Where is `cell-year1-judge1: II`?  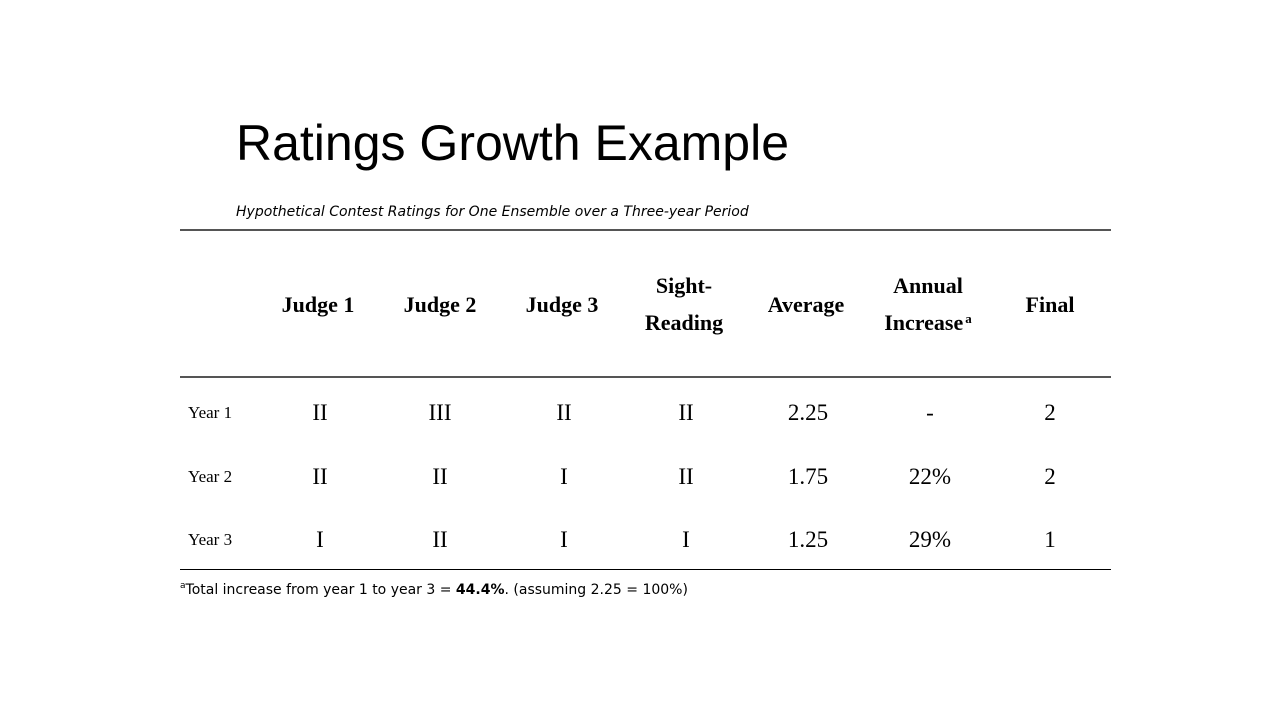 cell-year1-judge1: II is located at coordinates (320, 412).